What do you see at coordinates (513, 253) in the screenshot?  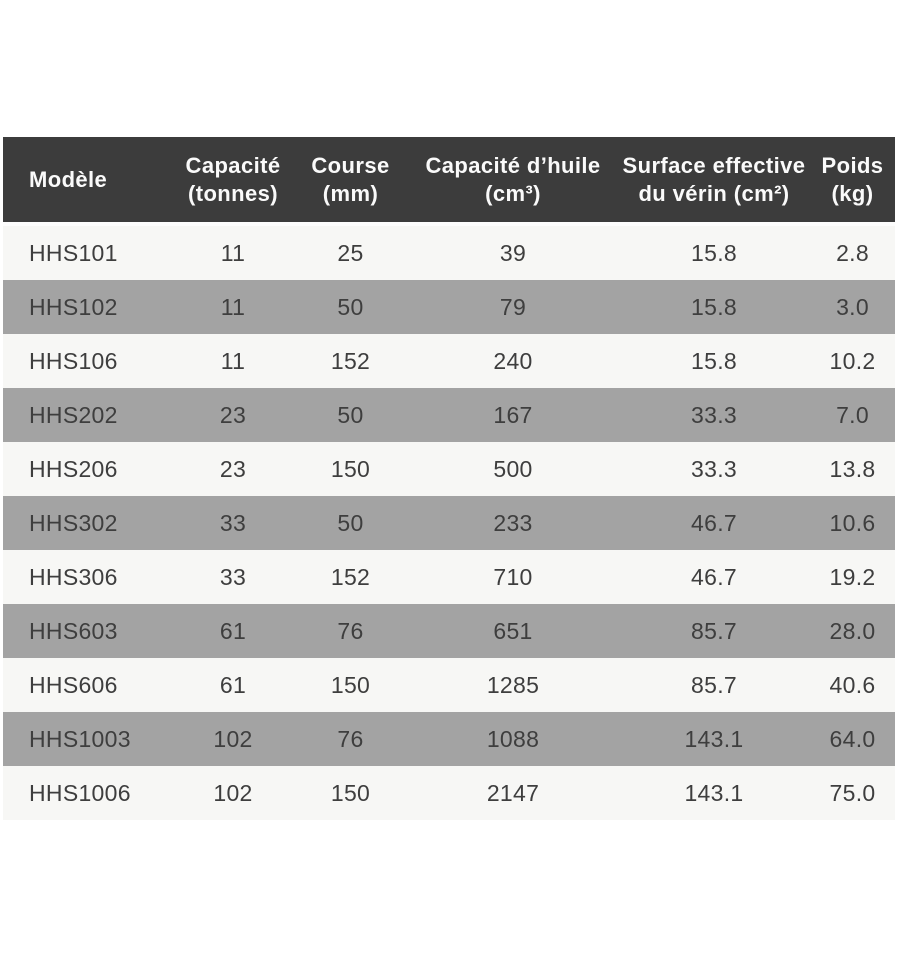 I see `cell-oil-capacity: 39` at bounding box center [513, 253].